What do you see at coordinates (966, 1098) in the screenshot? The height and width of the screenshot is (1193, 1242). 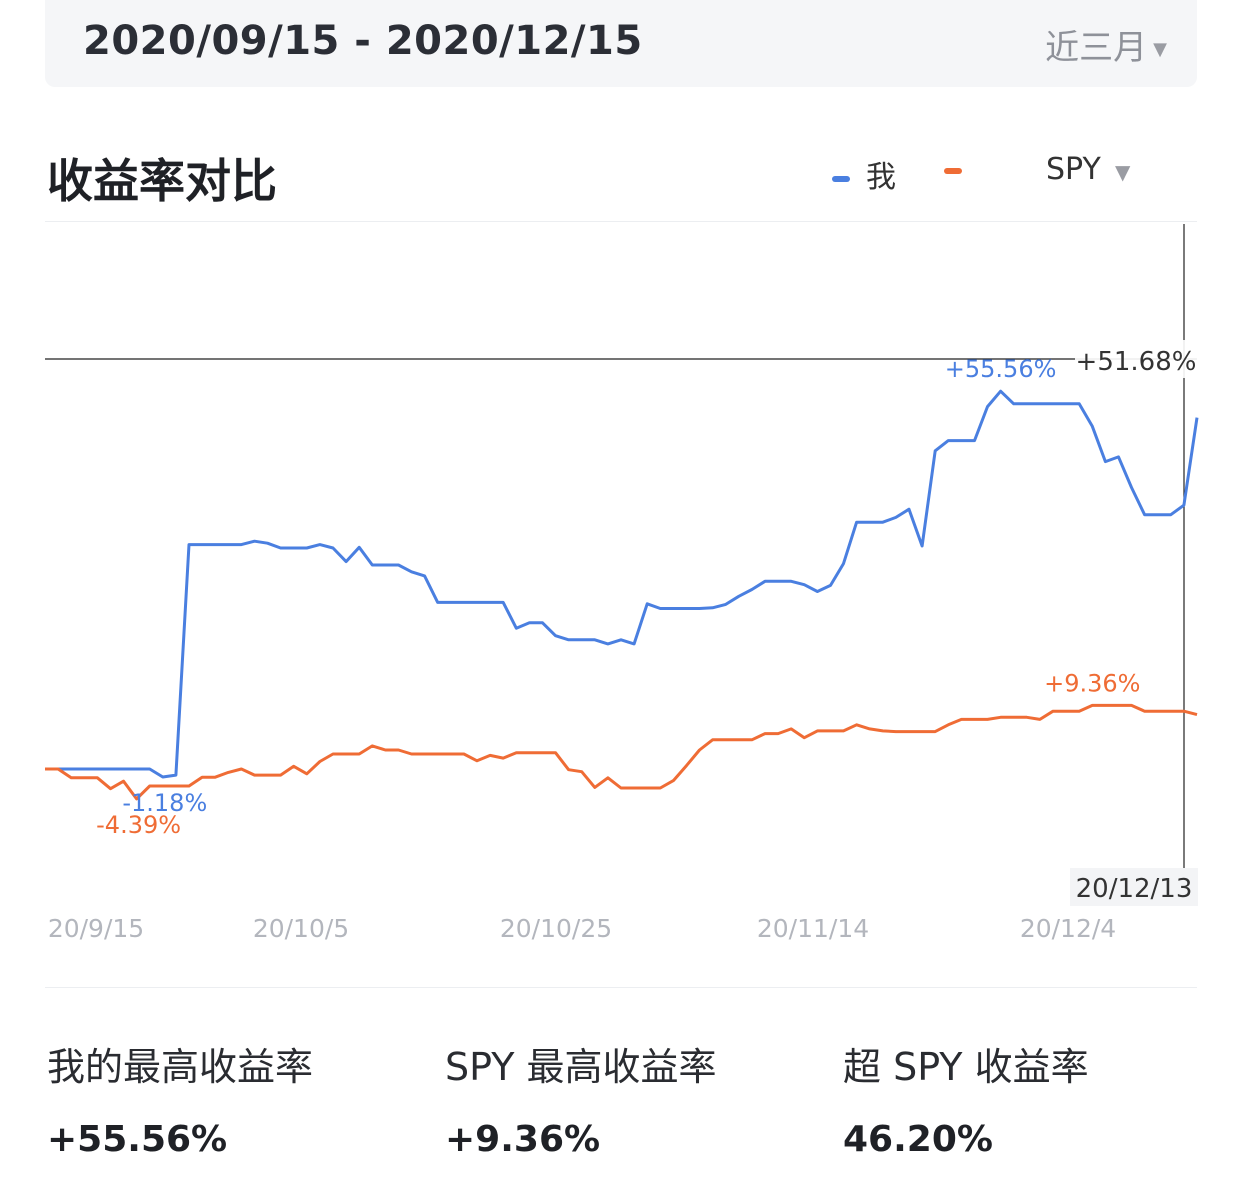 I see `stat-excess-return: 超 SPY 收益率 46.20%` at bounding box center [966, 1098].